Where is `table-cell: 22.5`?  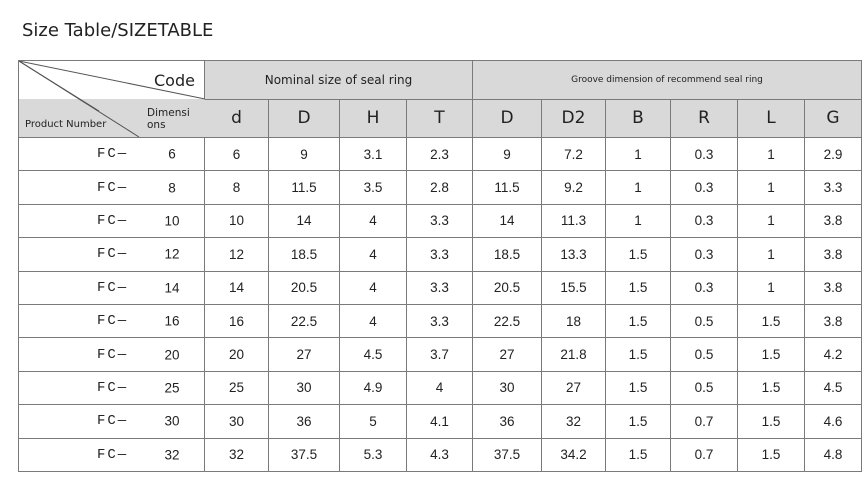 table-cell: 22.5 is located at coordinates (304, 321).